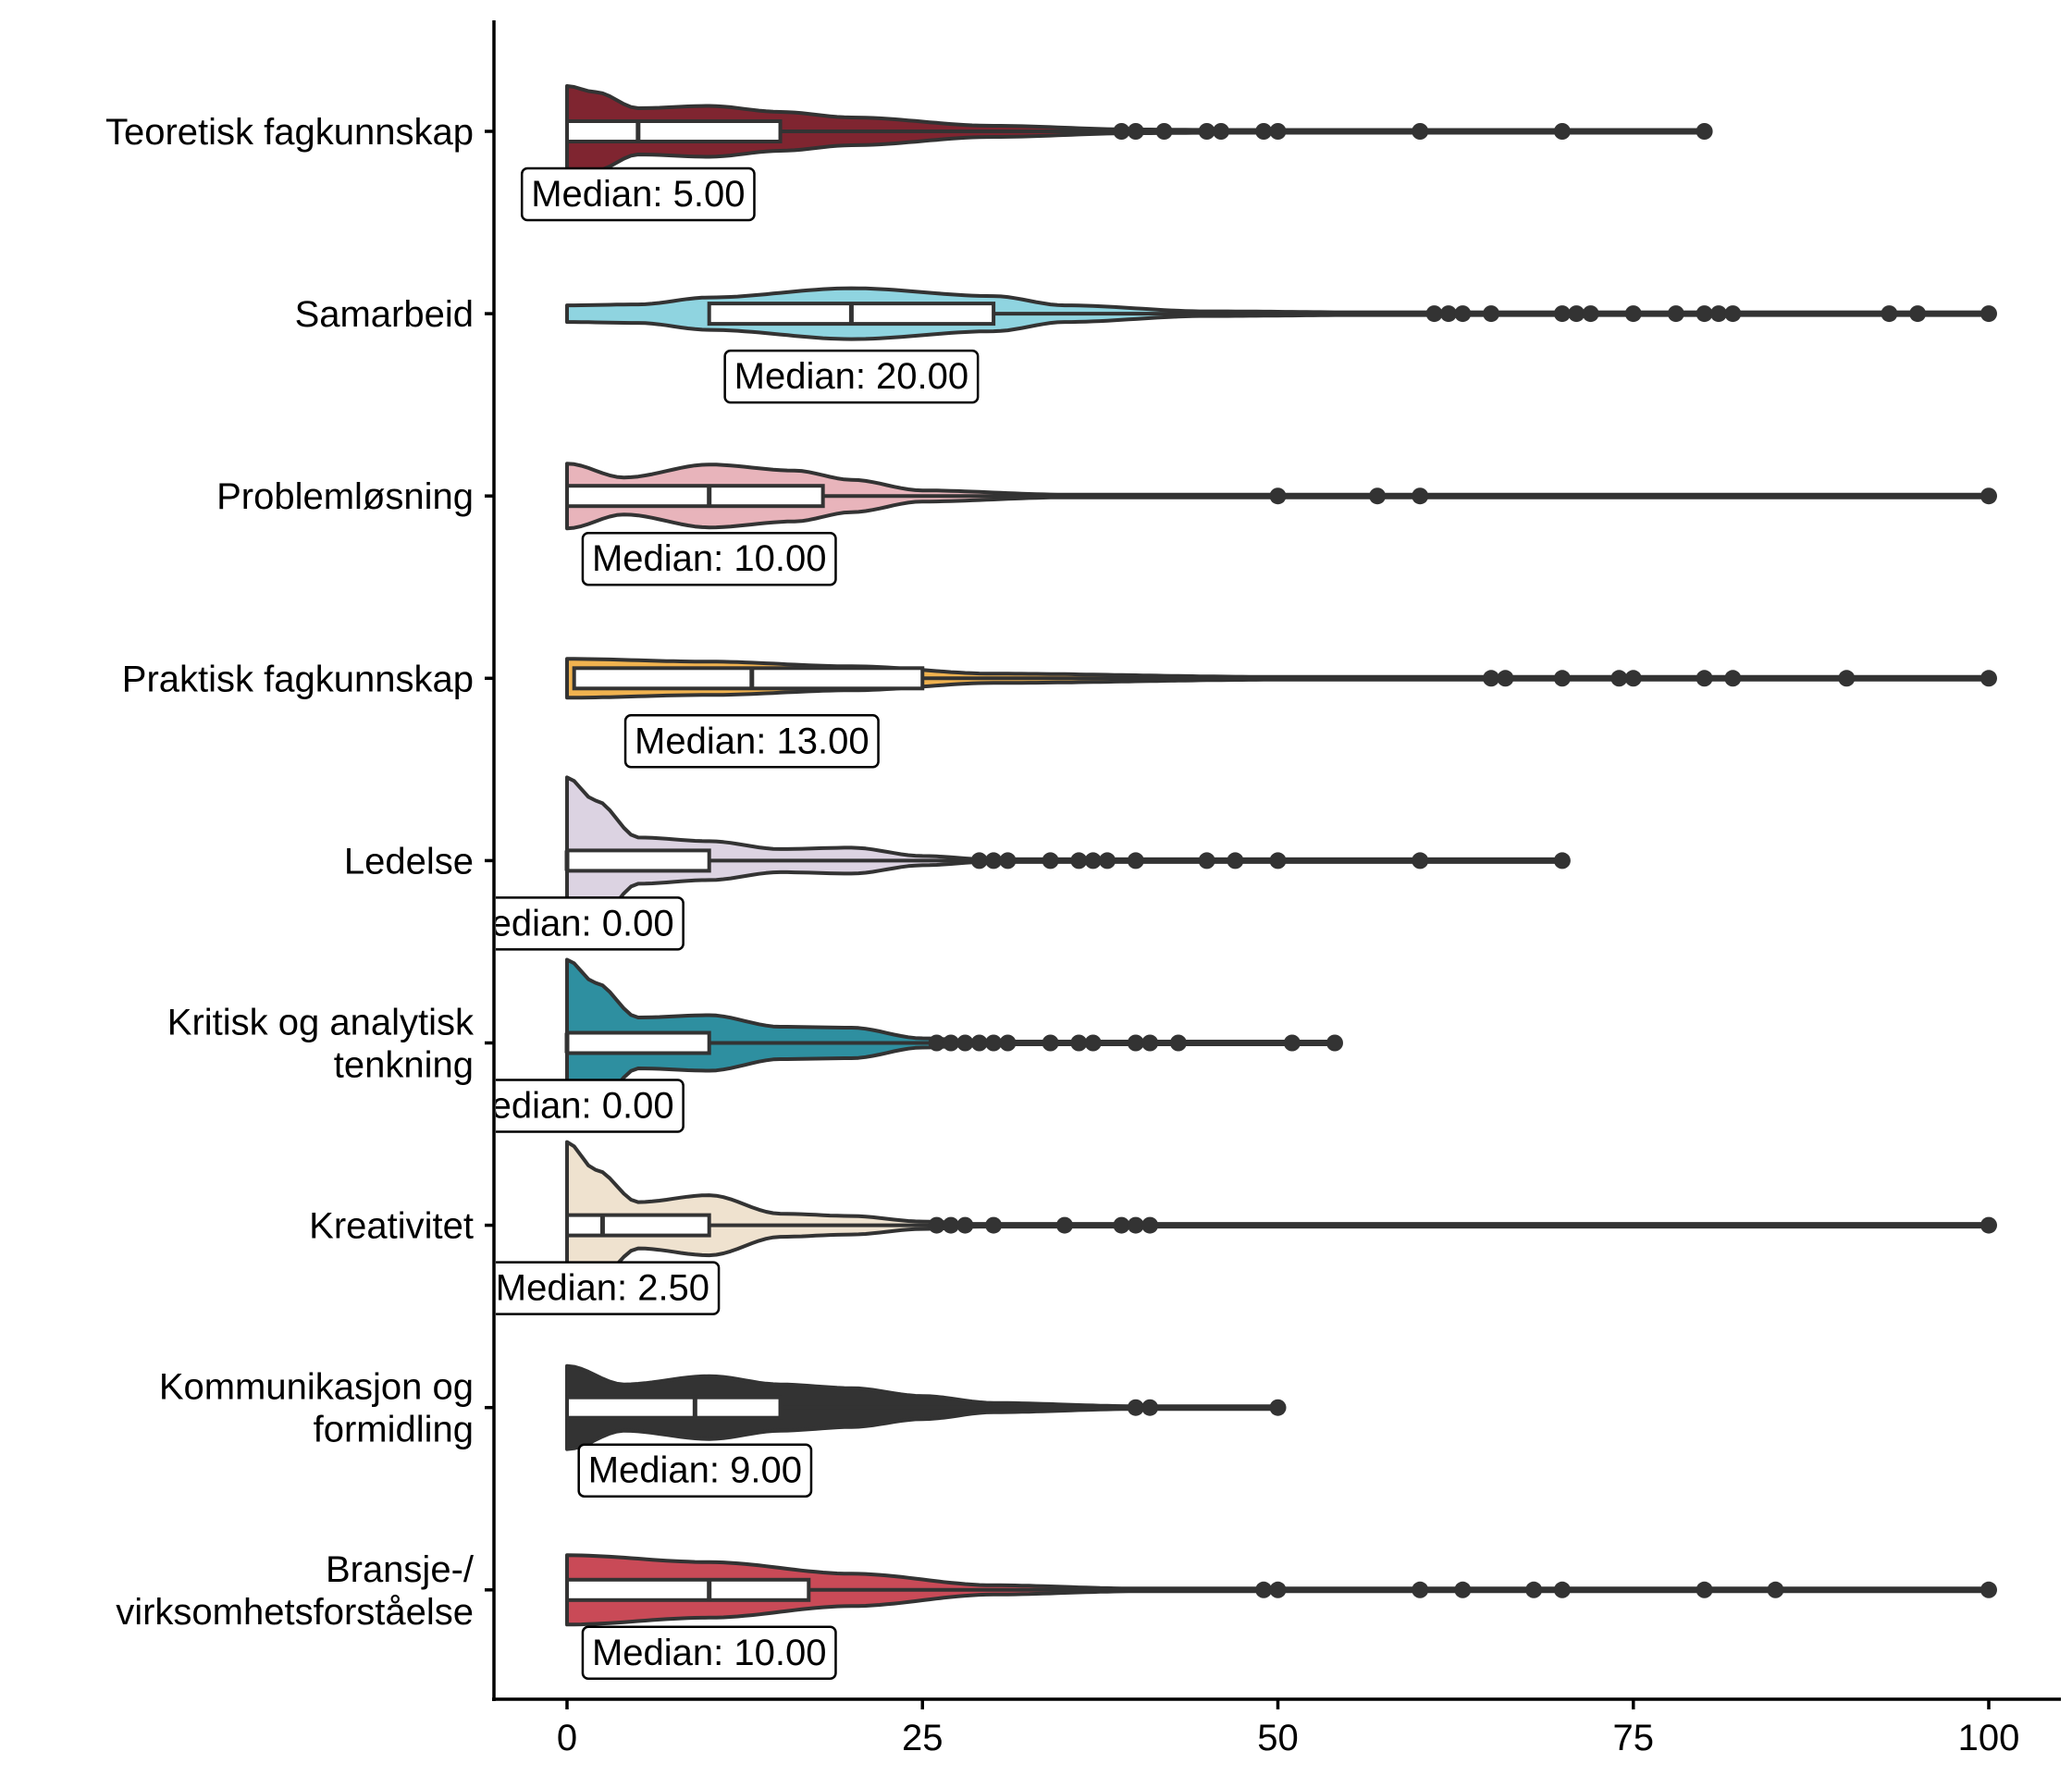 This screenshot has height=1776, width=2072. Describe the element at coordinates (296, 1591) in the screenshot. I see `y-tick-label: Bransje-/virksomhetsforståelse` at that location.